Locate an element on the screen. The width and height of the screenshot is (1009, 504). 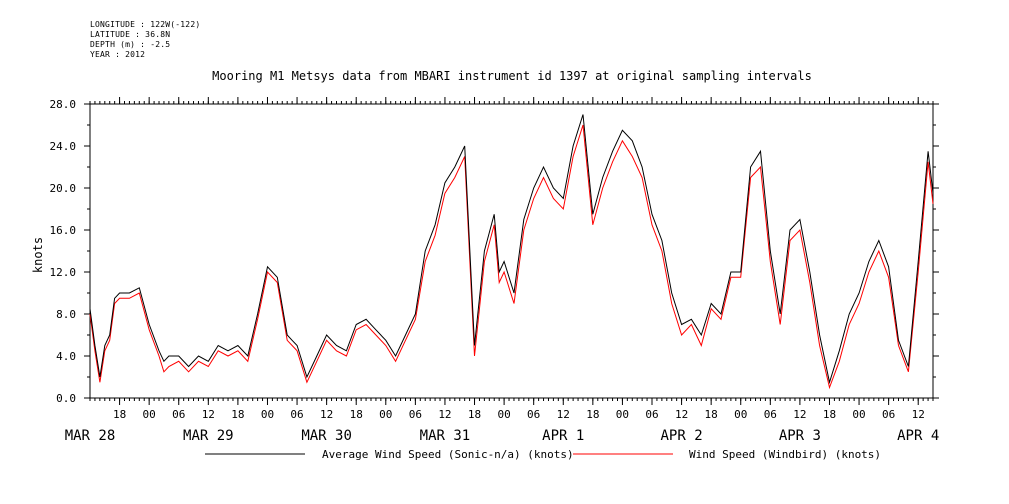
legend-label-windbird: Wind Speed (Windbird) (knots) is located at coordinates (785, 454).